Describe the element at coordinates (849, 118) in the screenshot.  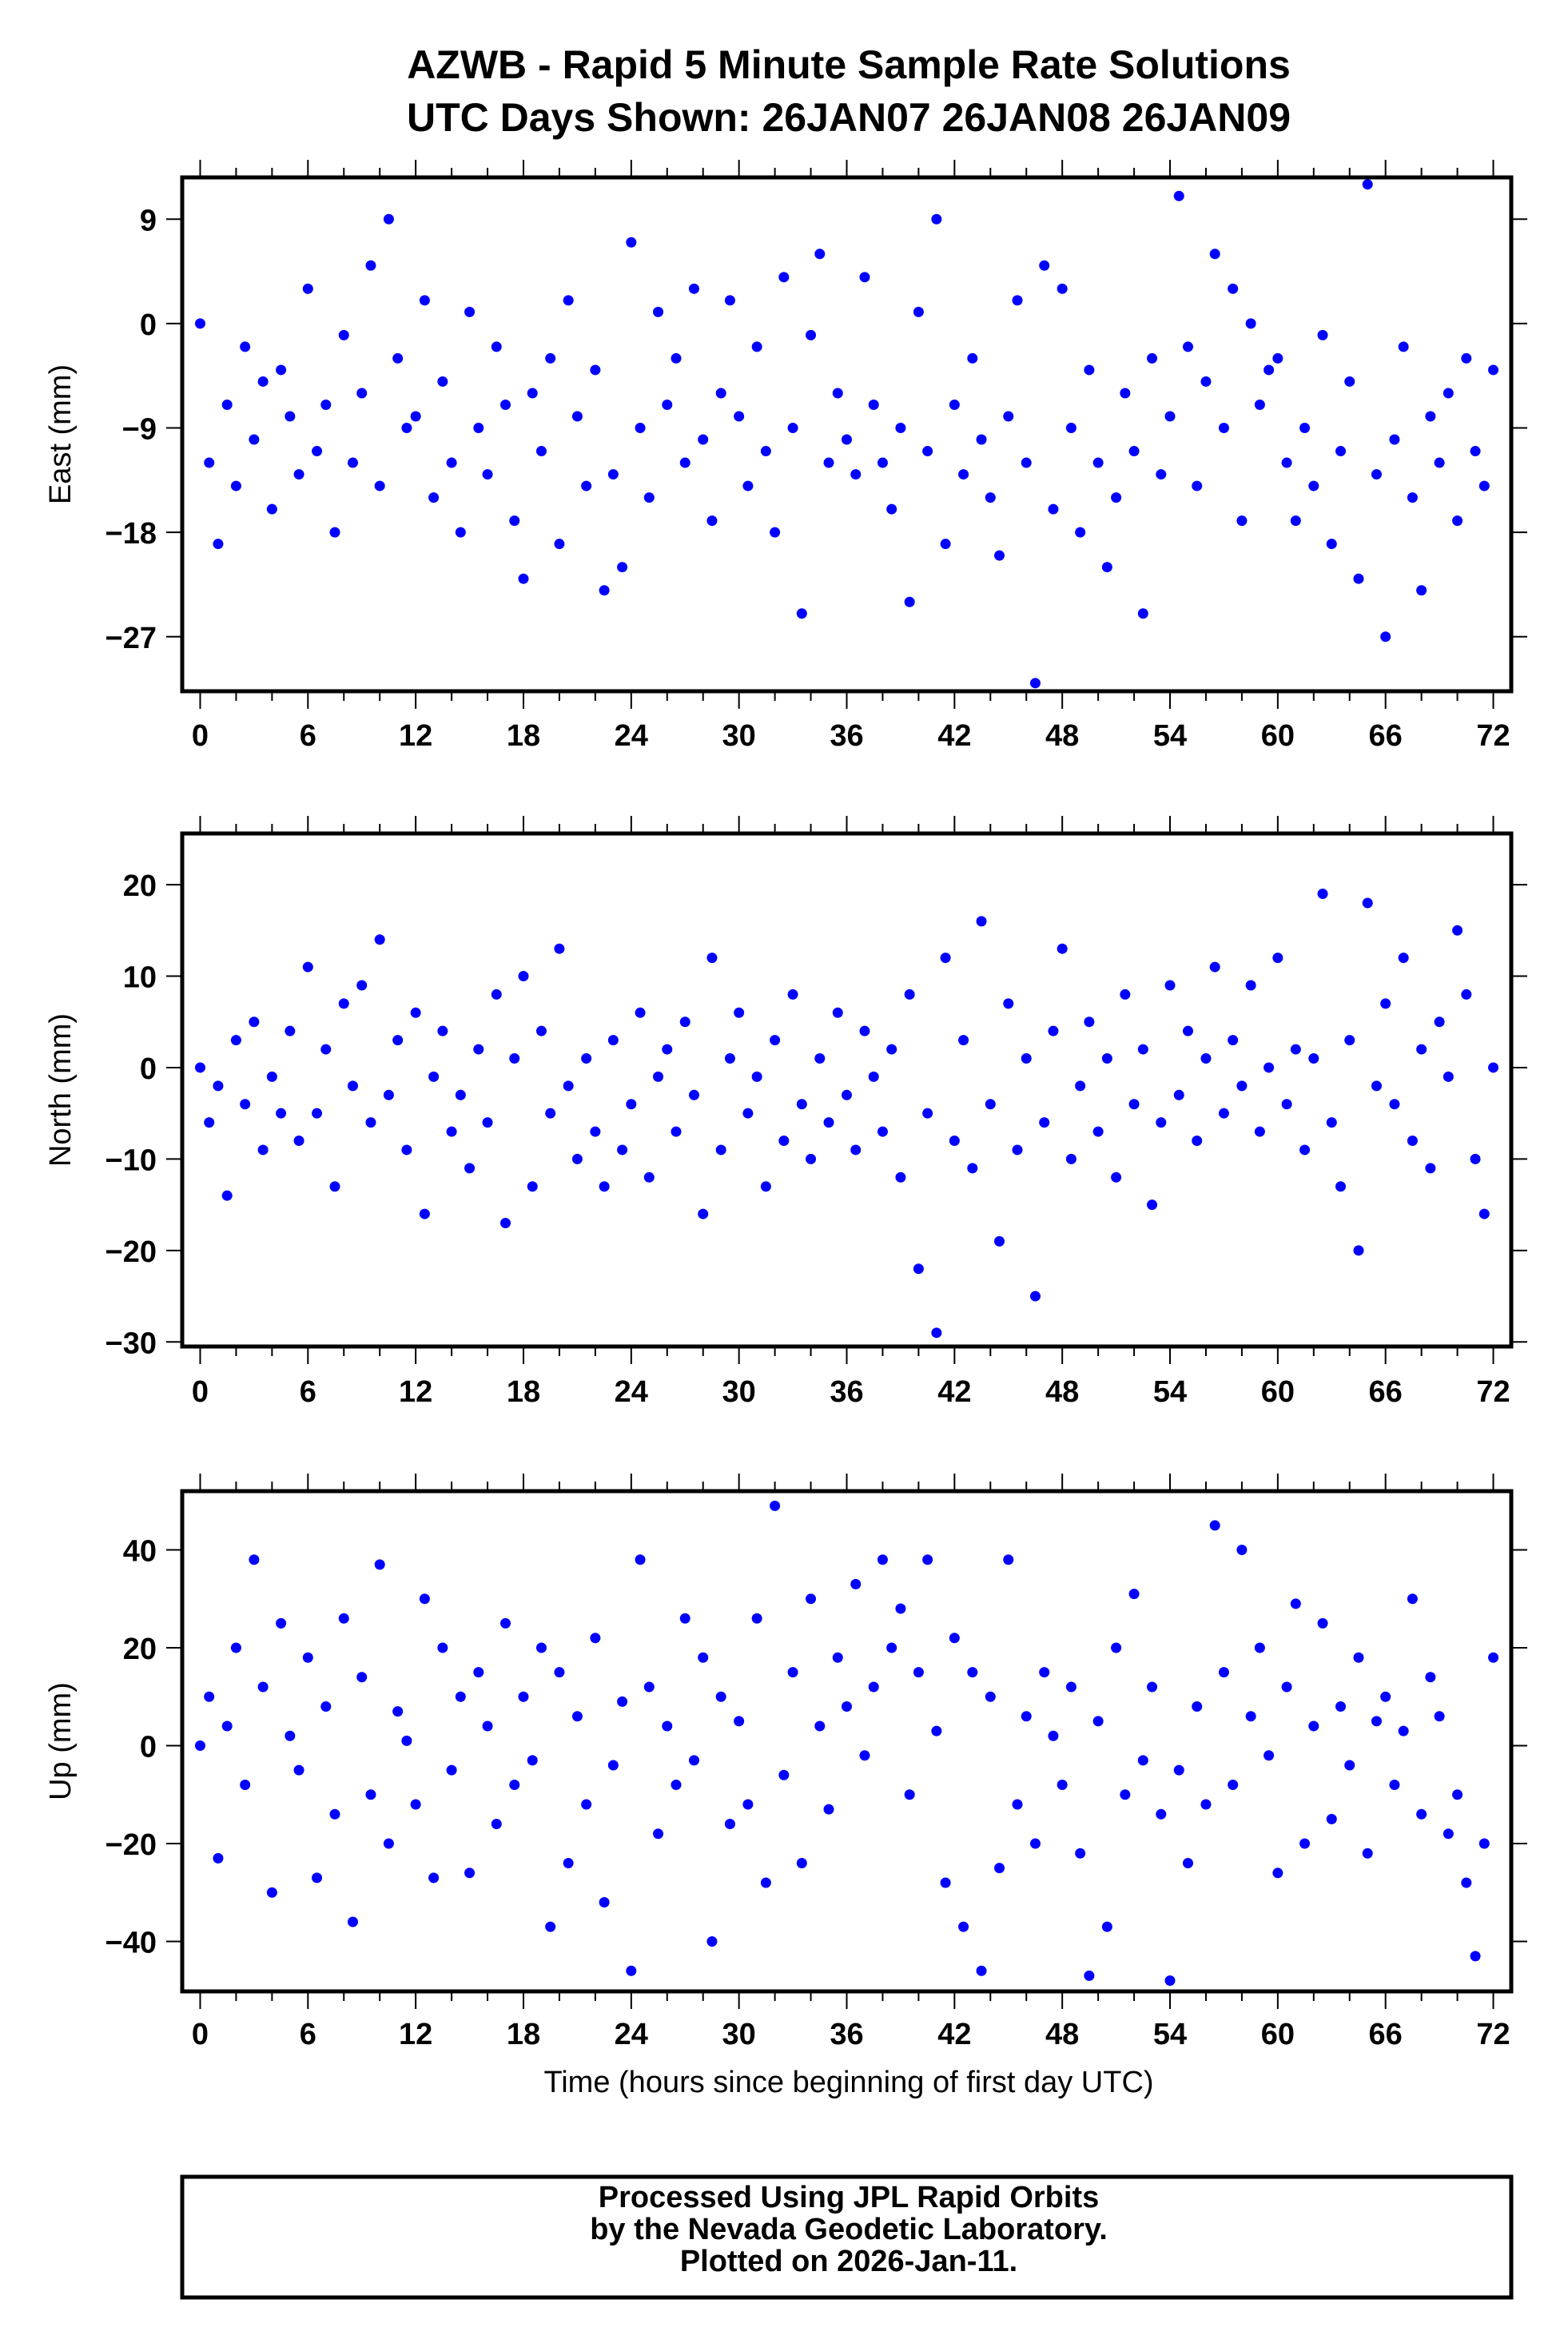
I see `chart-subtitle: UTC Days Shown: 26JAN07 26JAN08 26JAN09` at that location.